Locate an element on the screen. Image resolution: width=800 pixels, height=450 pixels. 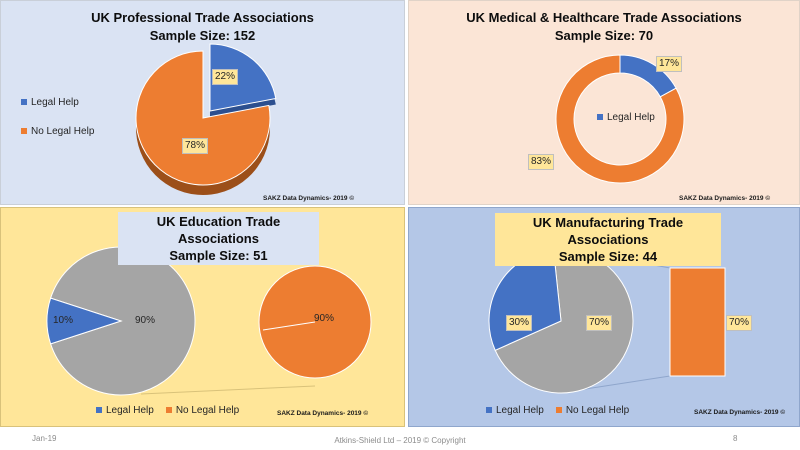
pie-chart-professional is located at coordinates (206, 119).